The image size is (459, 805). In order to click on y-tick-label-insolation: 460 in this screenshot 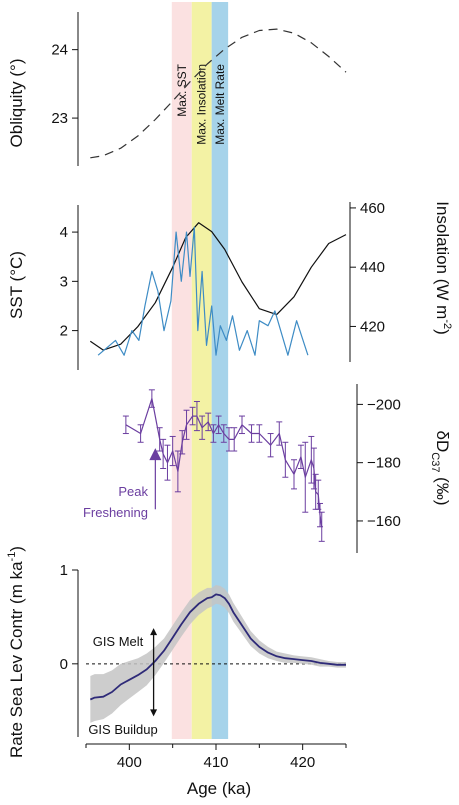, I will do `click(372, 208)`.